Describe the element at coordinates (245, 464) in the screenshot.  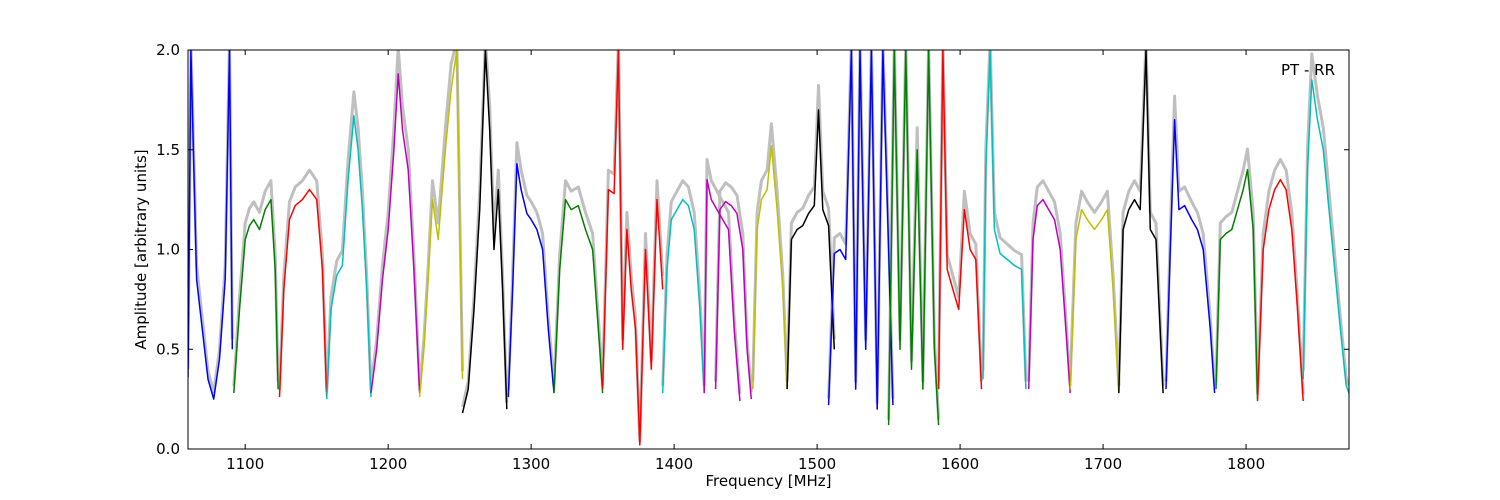
I see `x-tick-label: 1100` at that location.